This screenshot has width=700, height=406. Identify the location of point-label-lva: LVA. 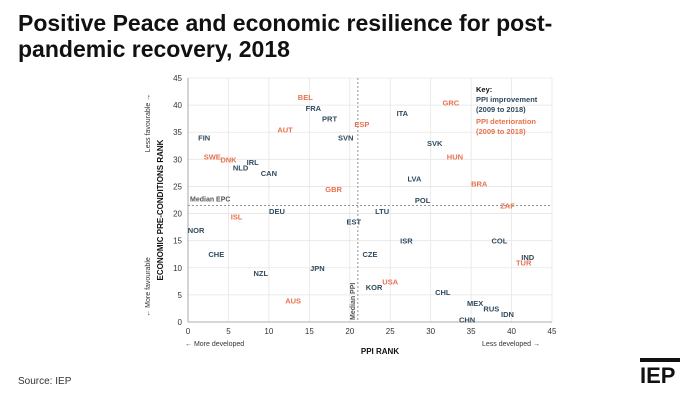
(415, 178).